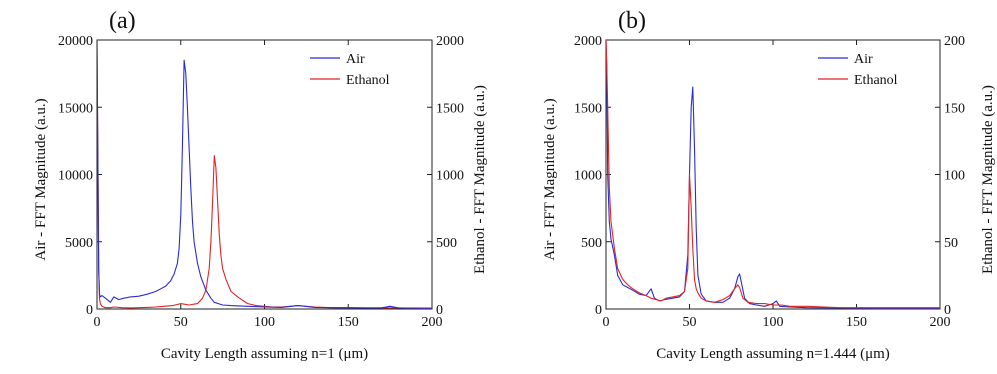 This screenshot has width=997, height=374. What do you see at coordinates (450, 41) in the screenshot?
I see `y-right-tick-label: 2000` at bounding box center [450, 41].